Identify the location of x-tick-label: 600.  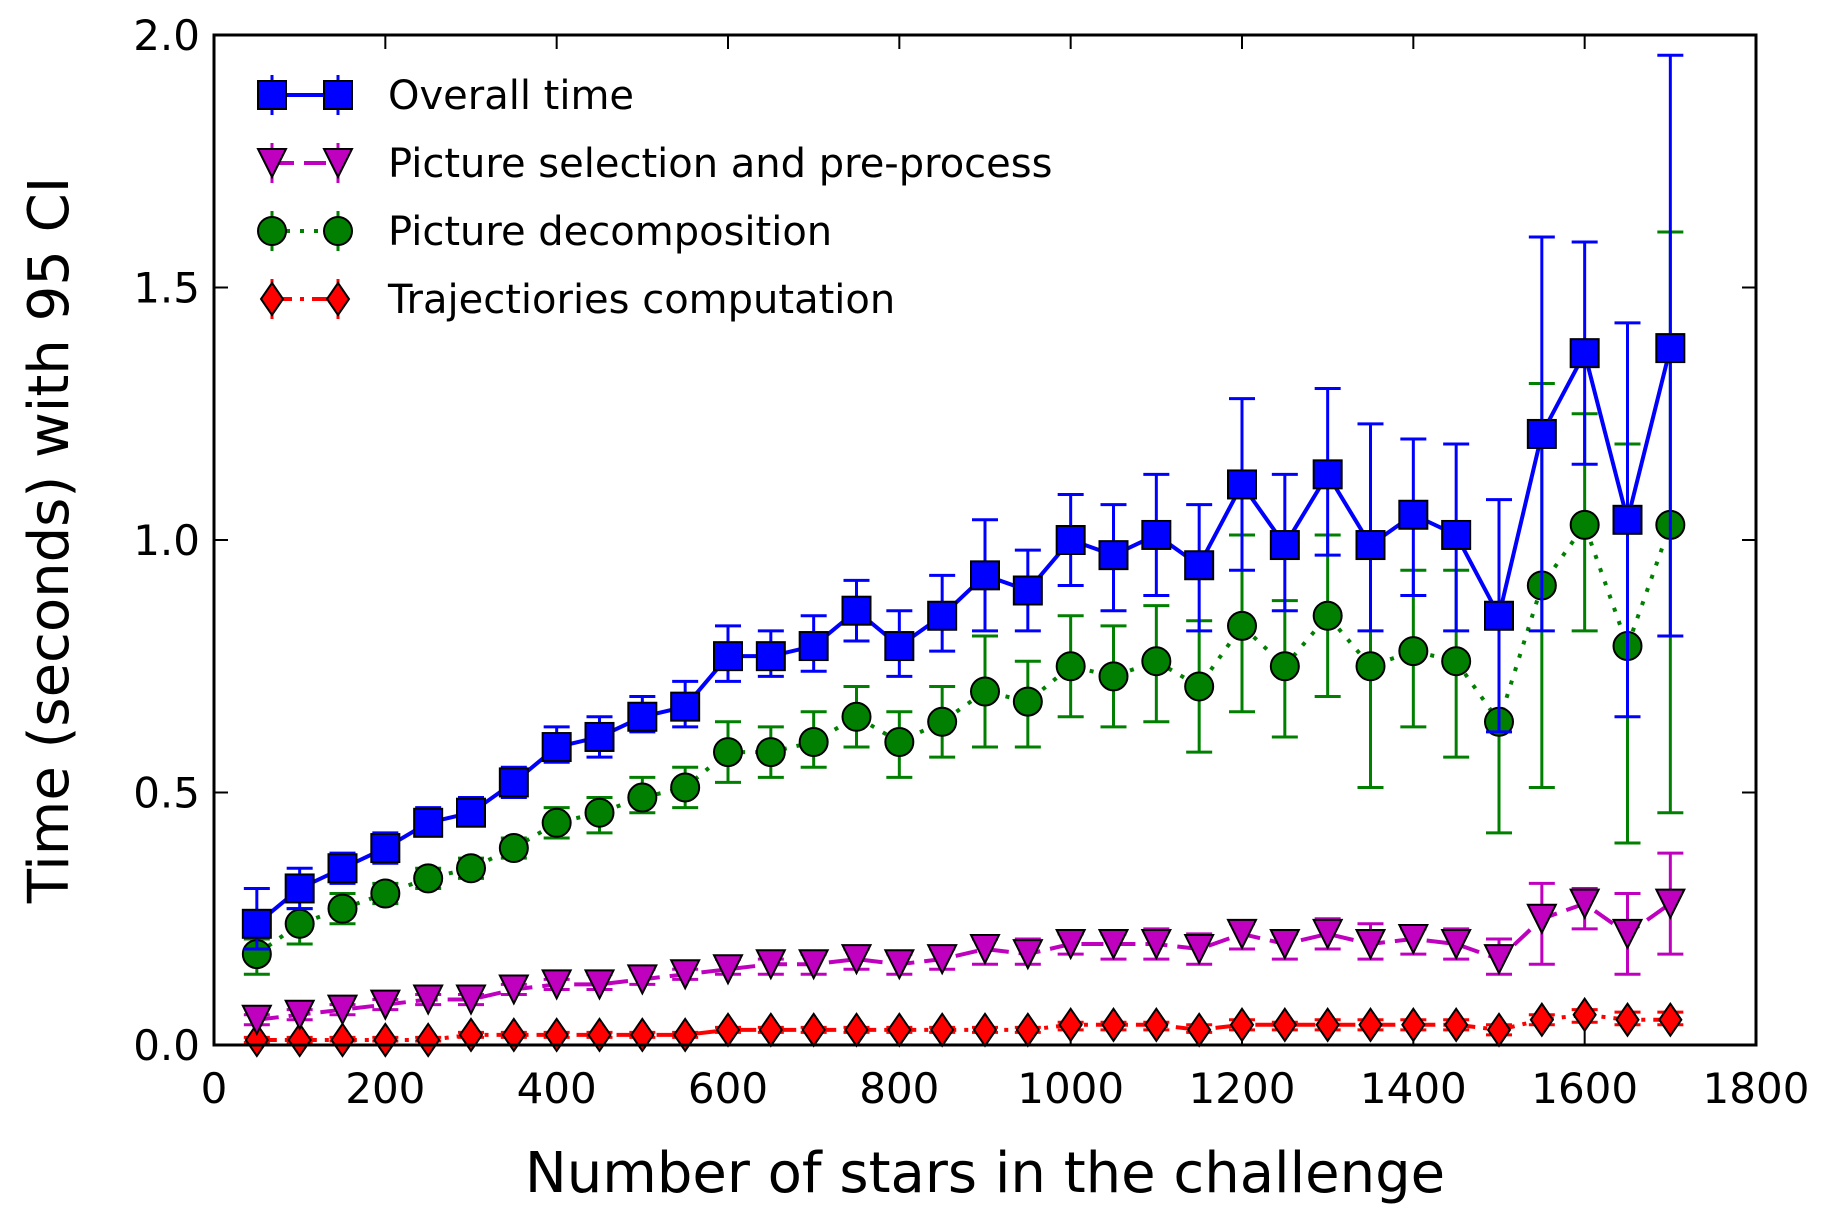
(728, 1088).